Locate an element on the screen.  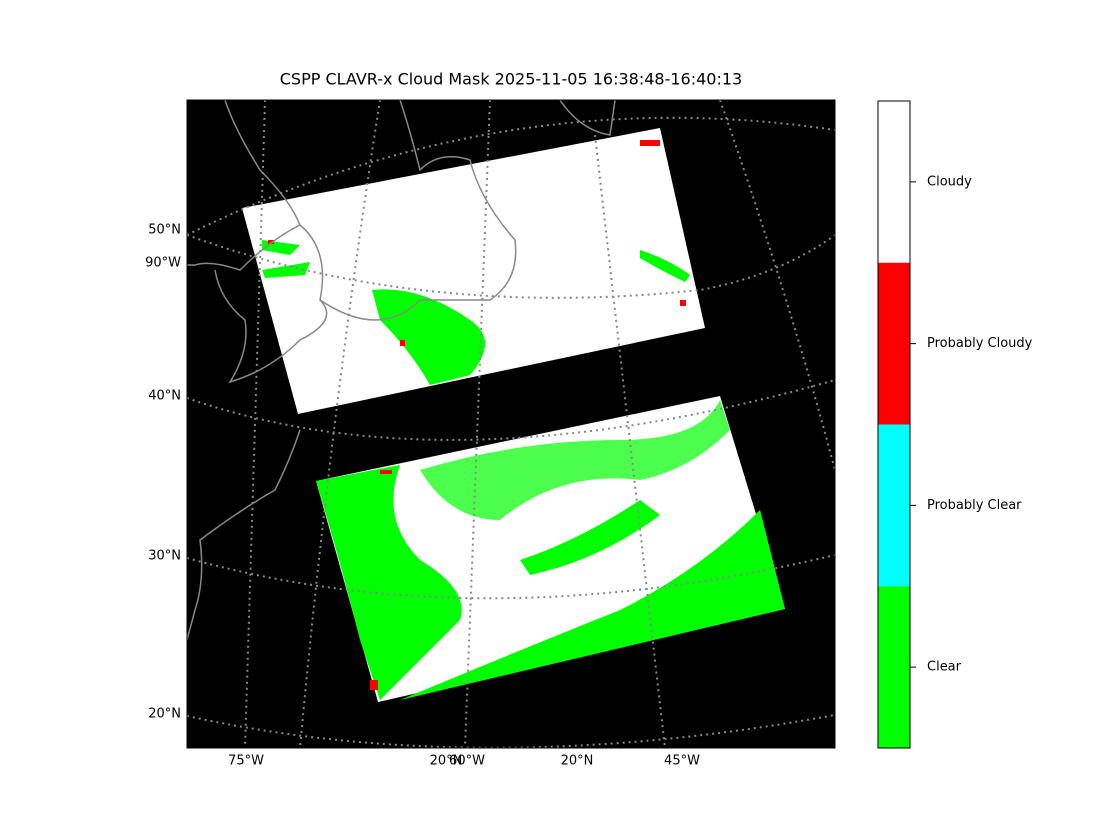
colorbar-frame is located at coordinates (894, 424).